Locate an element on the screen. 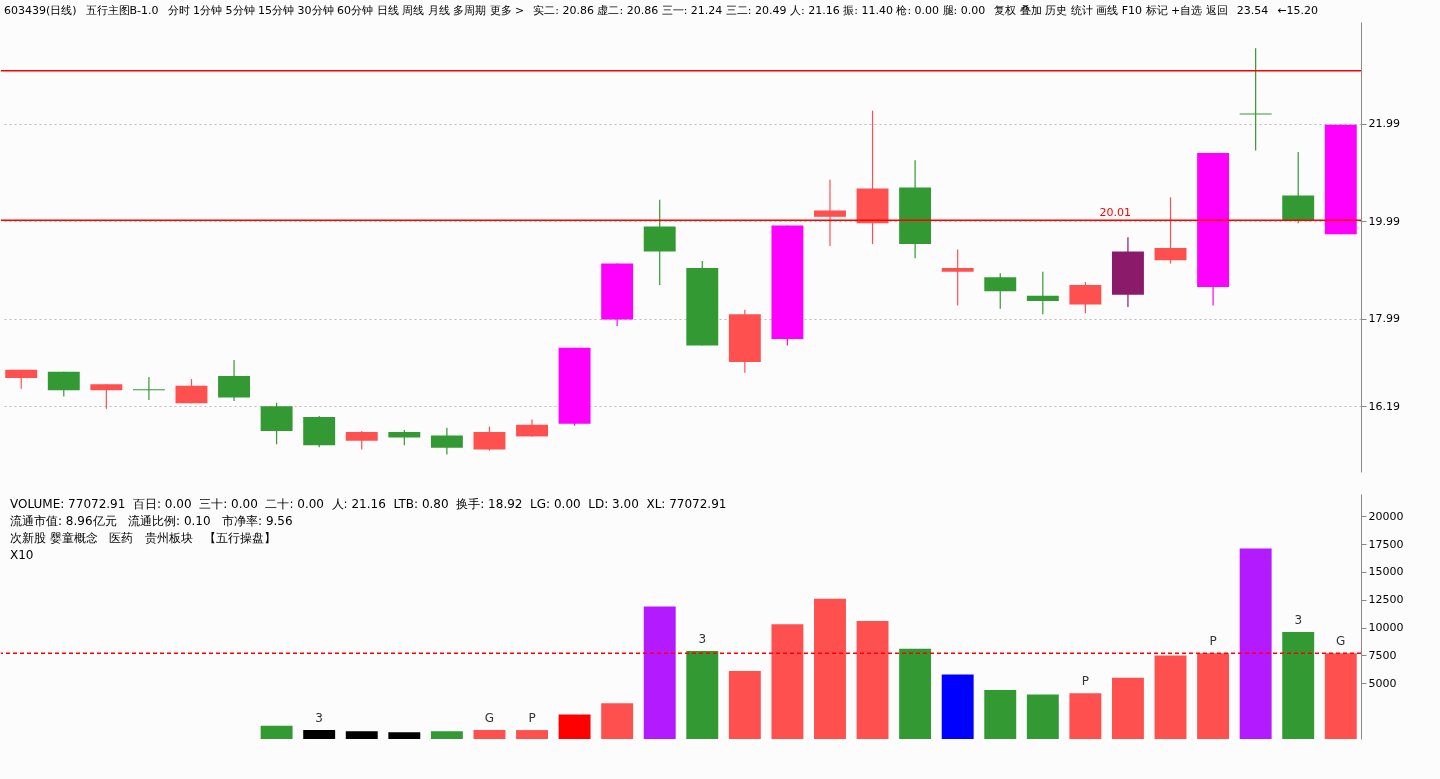  chart-title: 603439(日线) is located at coordinates (40, 10).